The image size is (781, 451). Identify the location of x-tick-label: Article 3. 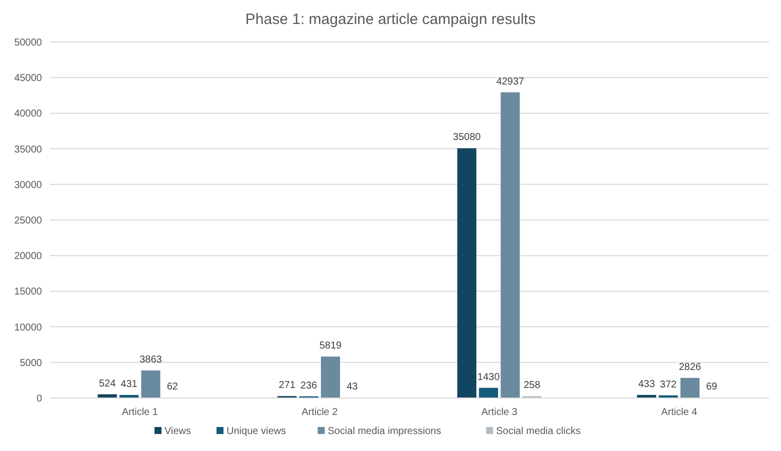
(499, 412).